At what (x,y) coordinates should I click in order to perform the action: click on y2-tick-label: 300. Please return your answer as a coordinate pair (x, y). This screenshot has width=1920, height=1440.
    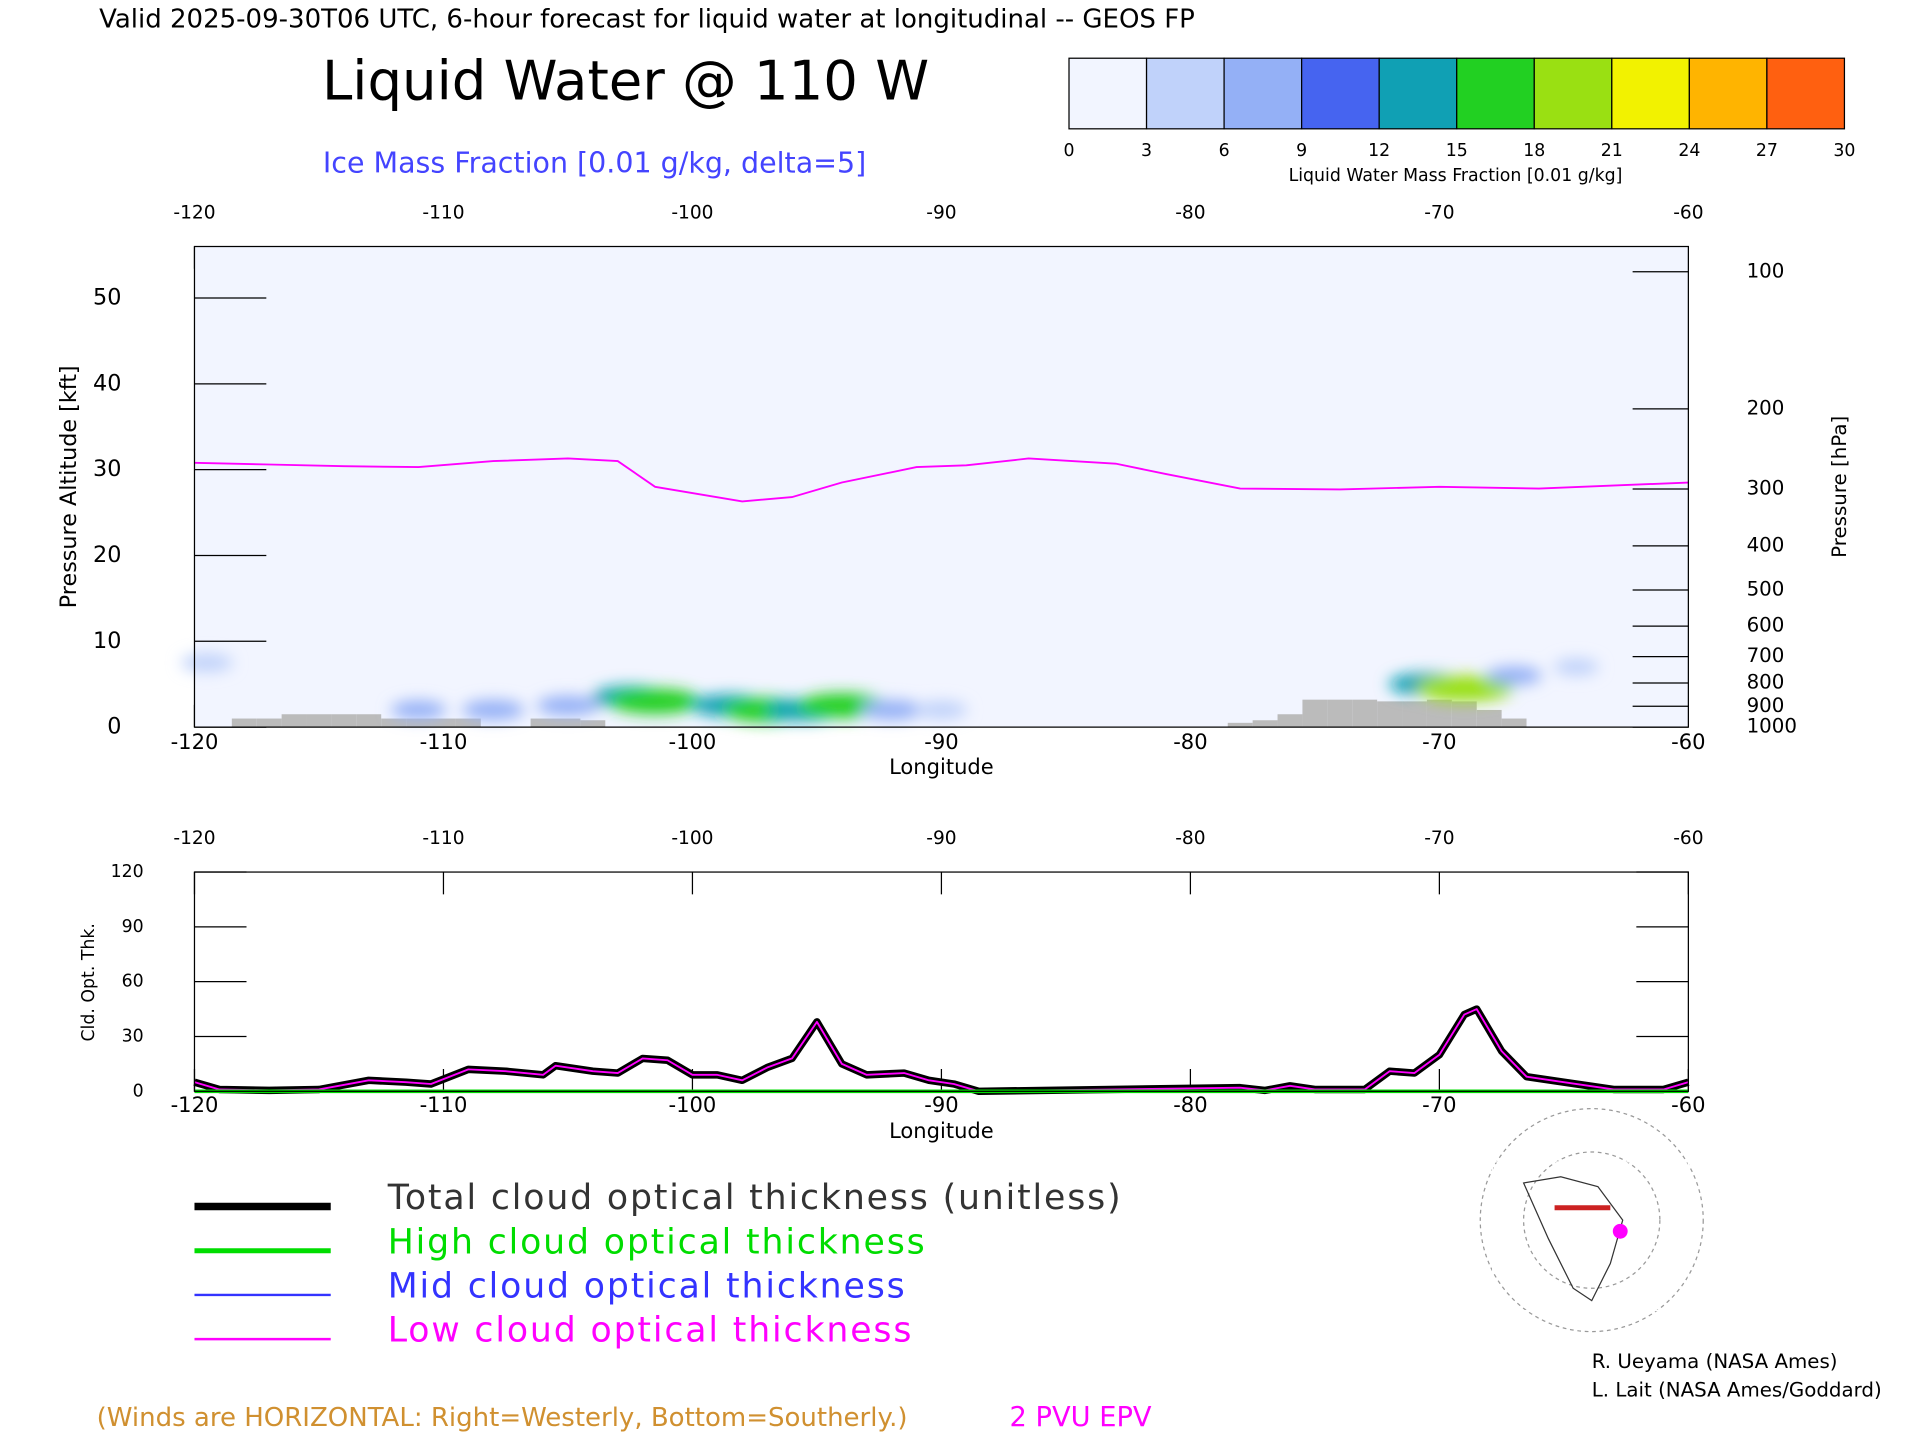
    Looking at the image, I should click on (1766, 488).